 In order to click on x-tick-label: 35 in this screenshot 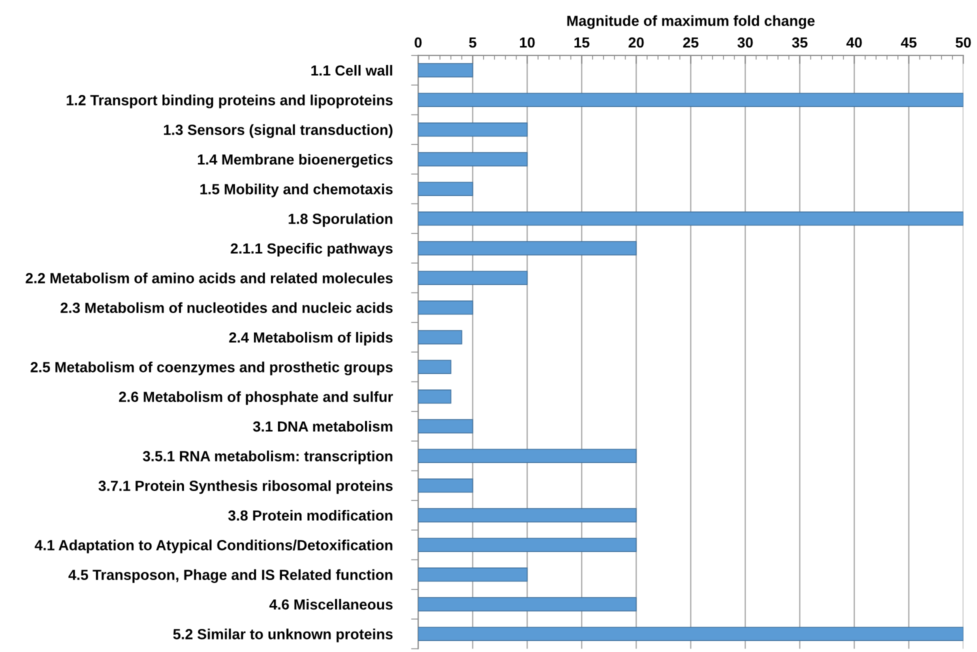, I will do `click(800, 42)`.